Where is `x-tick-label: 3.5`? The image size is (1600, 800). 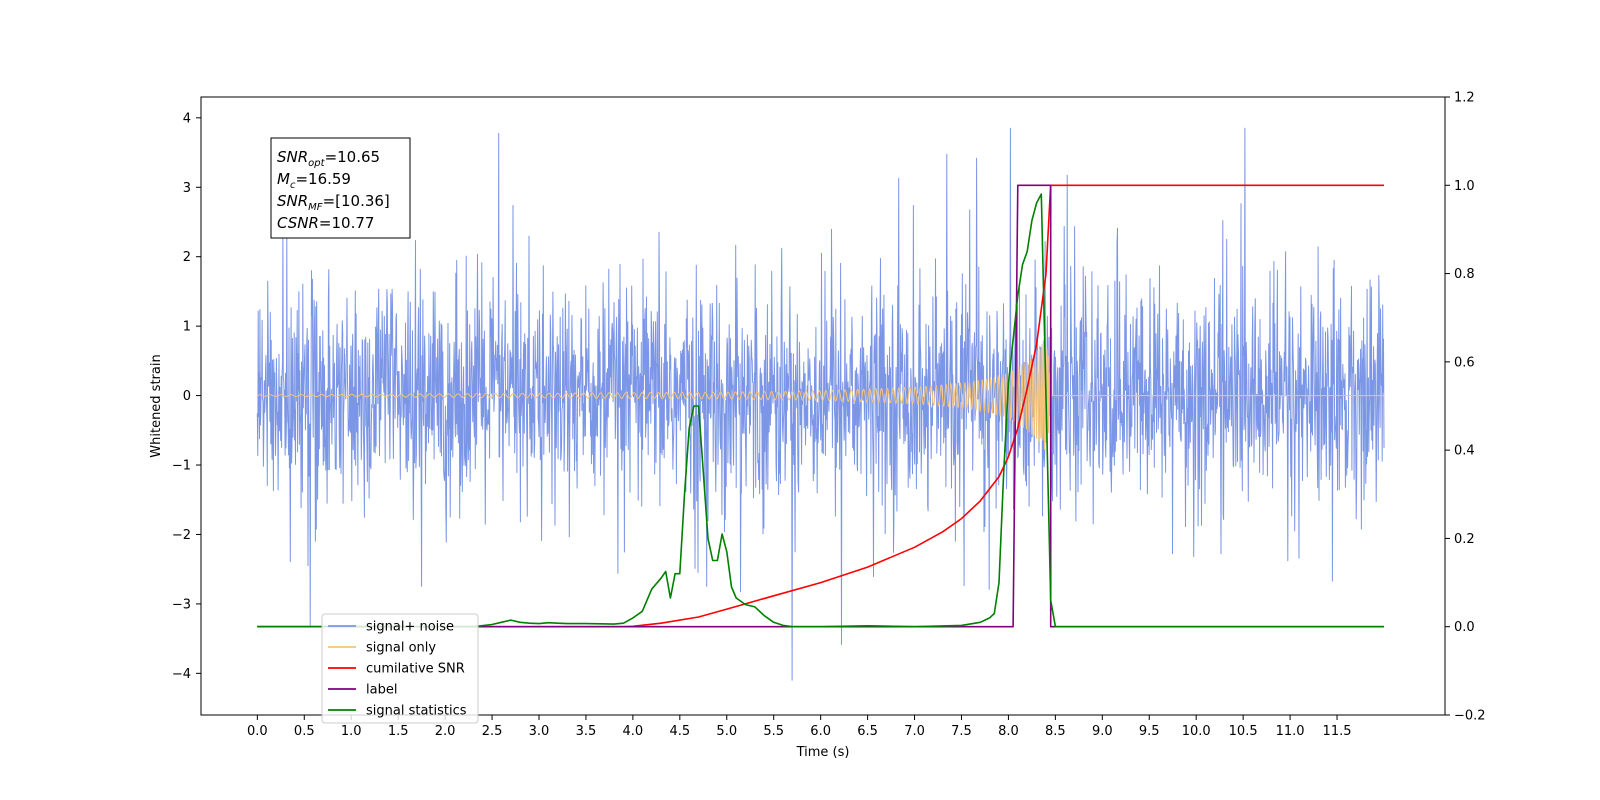 x-tick-label: 3.5 is located at coordinates (586, 731).